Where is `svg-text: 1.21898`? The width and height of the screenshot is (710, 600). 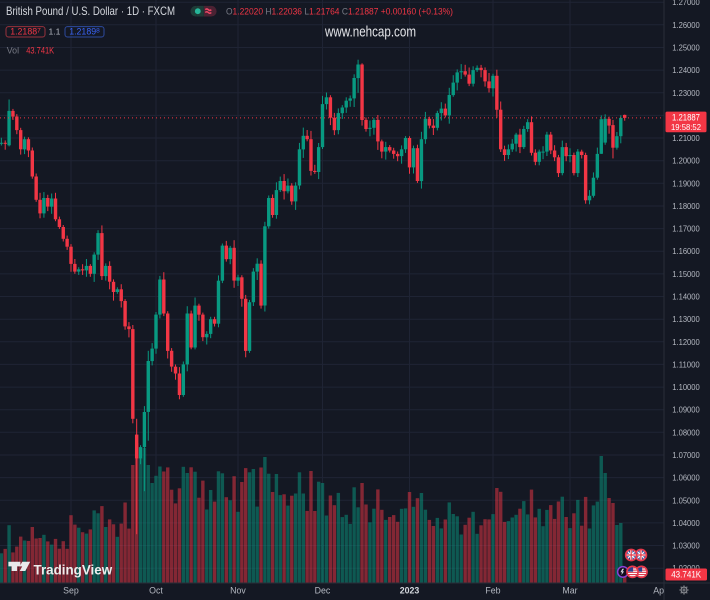
svg-text: 1.21898 is located at coordinates (84, 32).